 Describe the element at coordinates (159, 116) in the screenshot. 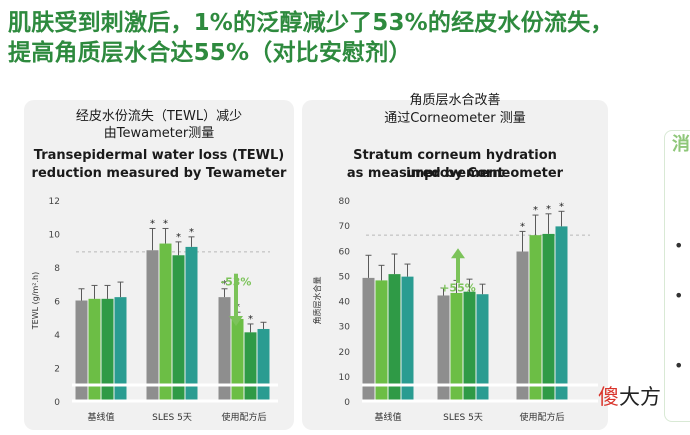

I see `chart-title-zh-1: 经皮水份流失（TEWL）减少` at that location.